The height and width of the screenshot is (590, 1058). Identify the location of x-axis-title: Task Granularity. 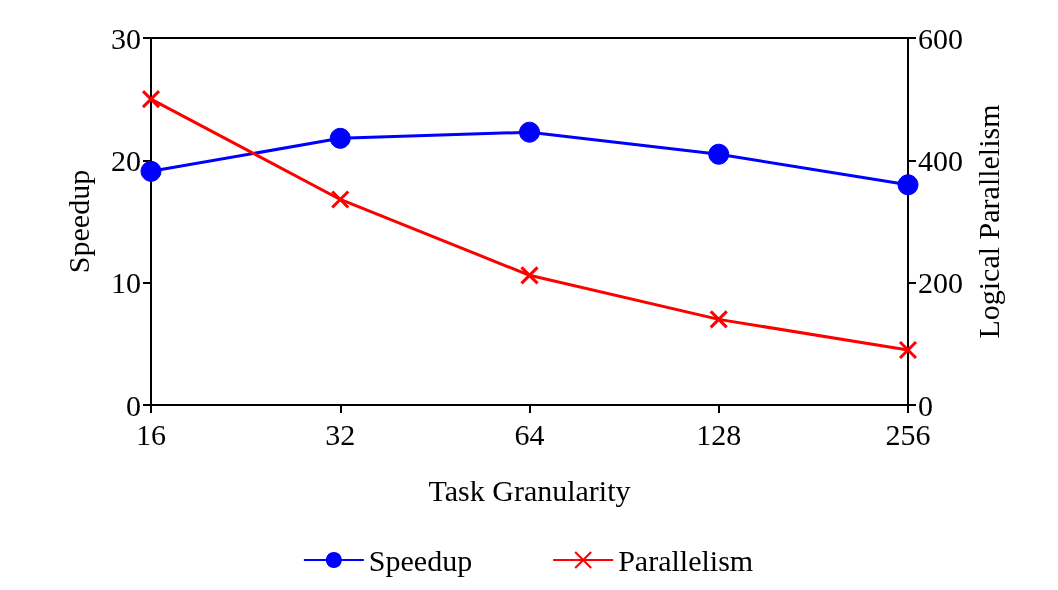
(529, 490).